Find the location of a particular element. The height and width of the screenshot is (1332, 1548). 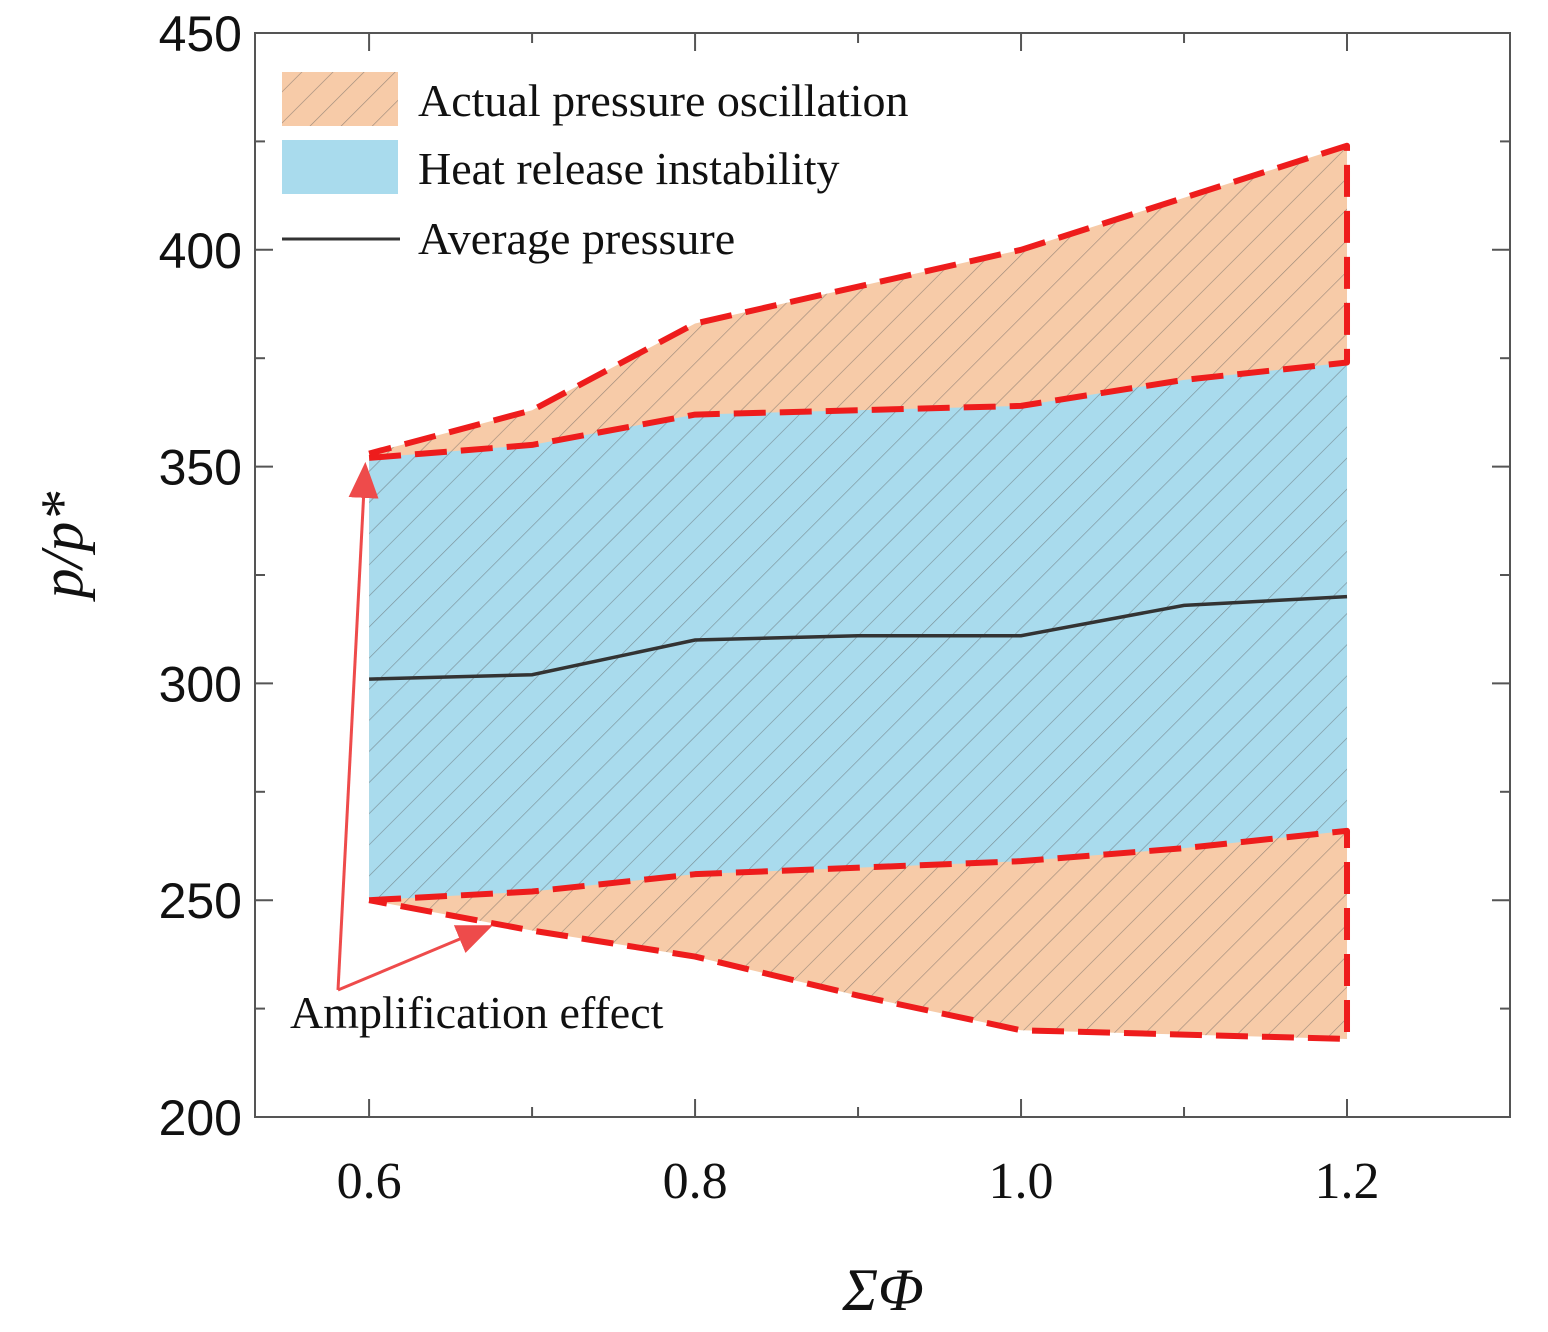

legend-label-average: Average pressure is located at coordinates (576, 238).